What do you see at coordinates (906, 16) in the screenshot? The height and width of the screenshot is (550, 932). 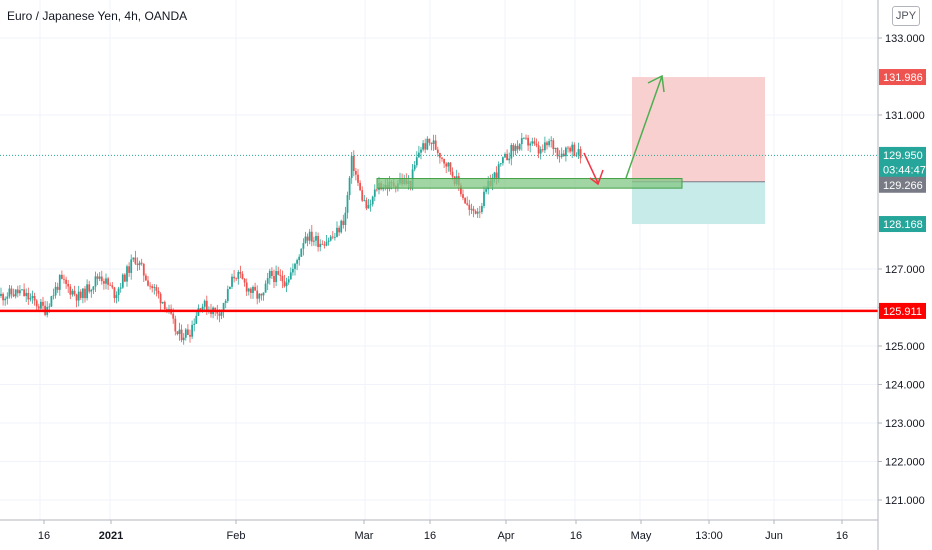 I see `currency-button: JPY` at bounding box center [906, 16].